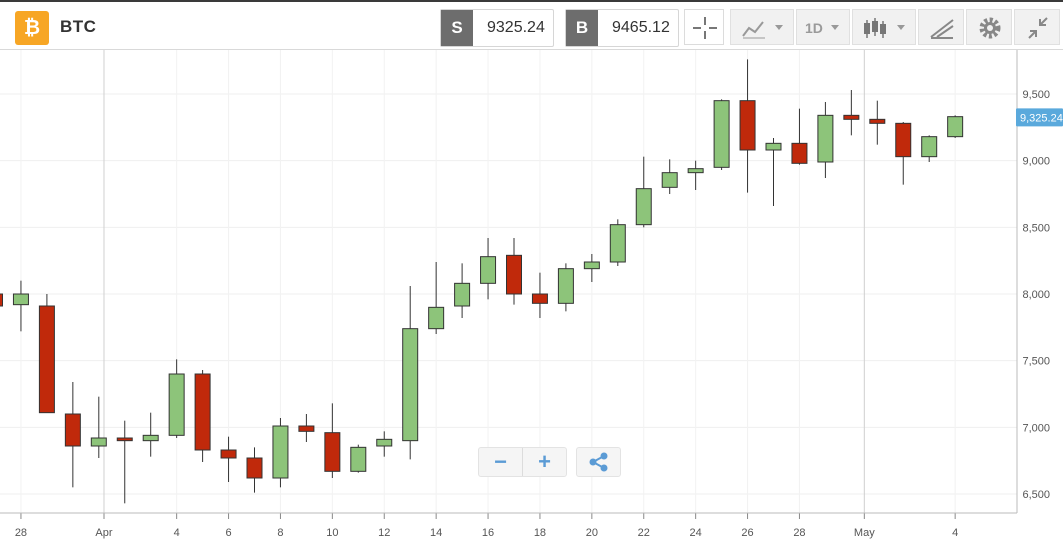  I want to click on x-tick-label: 16, so click(488, 533).